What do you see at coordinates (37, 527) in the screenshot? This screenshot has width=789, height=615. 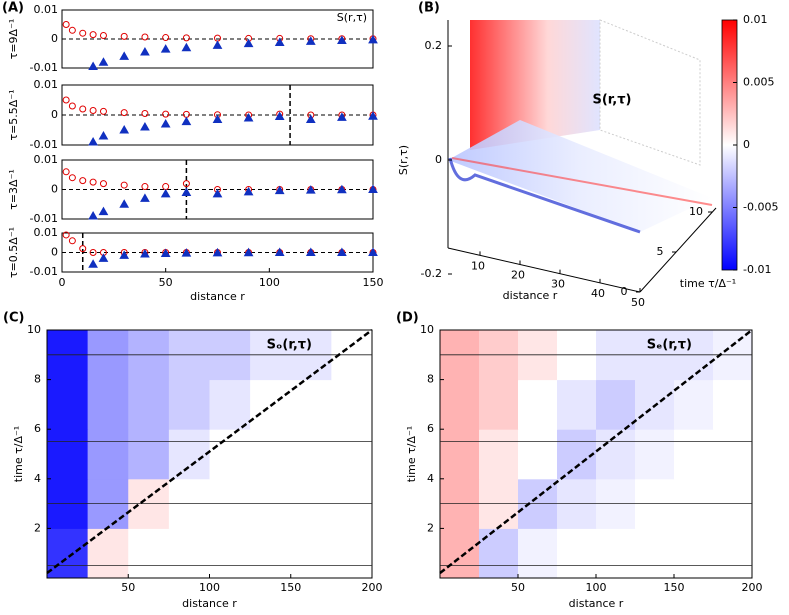 I see `y-tick-label: 2` at bounding box center [37, 527].